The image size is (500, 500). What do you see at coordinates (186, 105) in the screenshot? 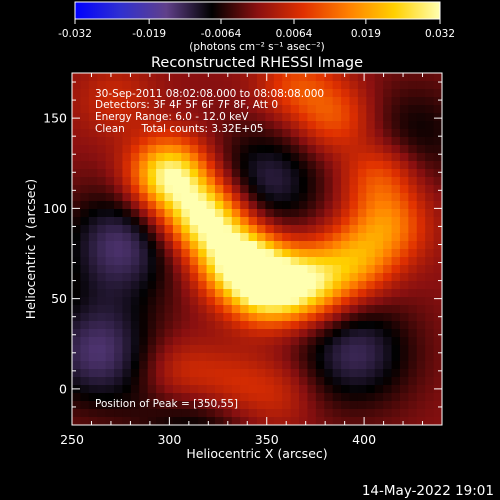
I see `info-detectors: Detectors: 3F 4F 5F 6F 7F 8F, Att 0` at bounding box center [186, 105].